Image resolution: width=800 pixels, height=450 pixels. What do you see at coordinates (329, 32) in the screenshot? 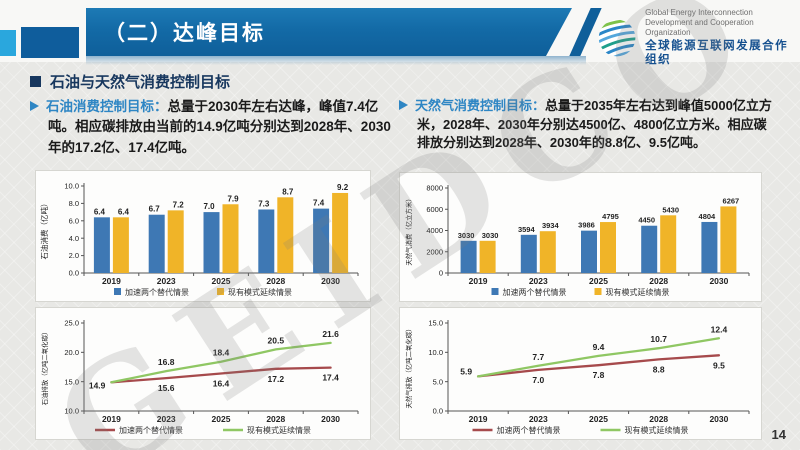
I see `title-bar: （二）达峰目标` at bounding box center [329, 32].